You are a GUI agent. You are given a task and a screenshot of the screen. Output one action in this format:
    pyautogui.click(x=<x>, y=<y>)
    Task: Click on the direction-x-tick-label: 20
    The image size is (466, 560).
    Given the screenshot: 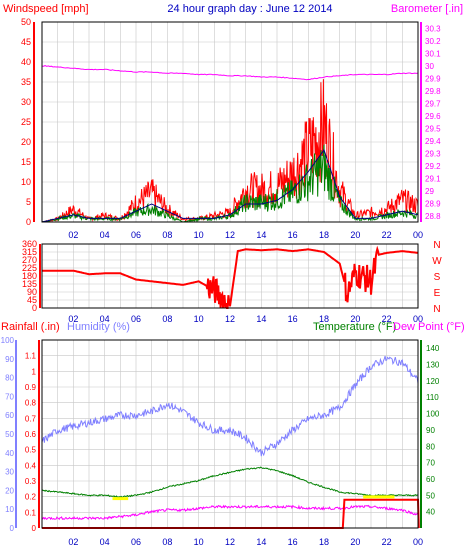 What is the action you would take?
    pyautogui.click(x=355, y=319)
    